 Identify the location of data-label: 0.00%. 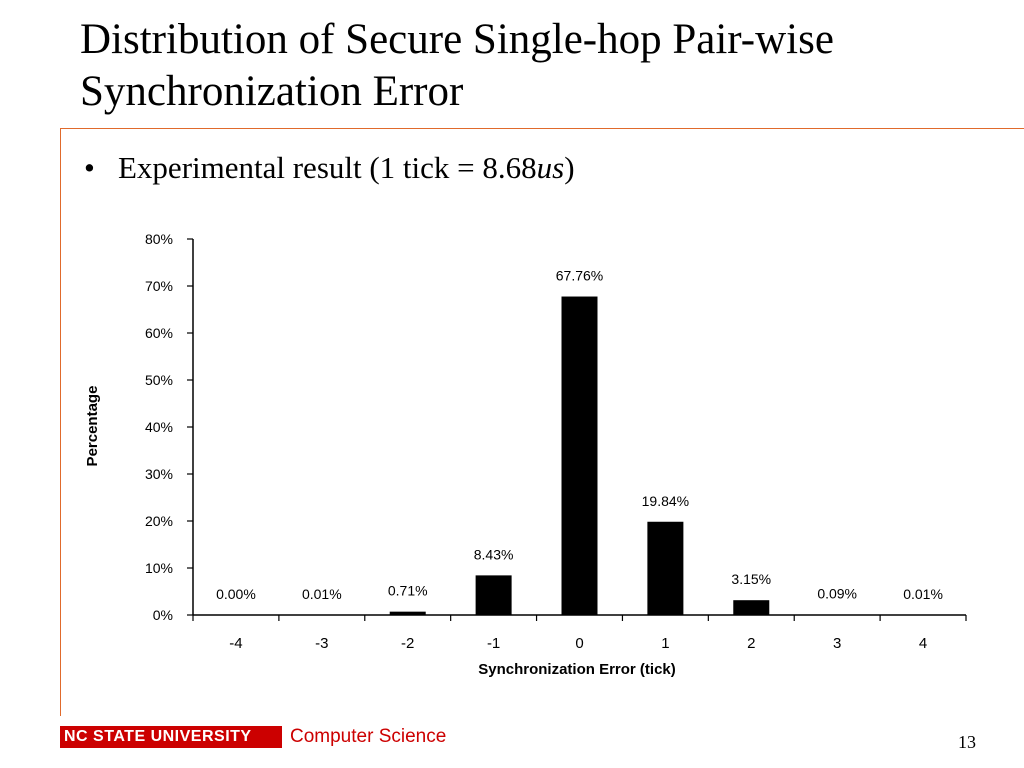
(236, 594).